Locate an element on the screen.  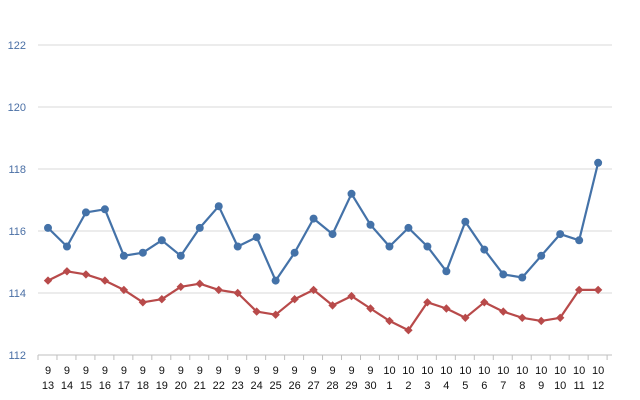
x-tick-label-day: 30 is located at coordinates (370, 386).